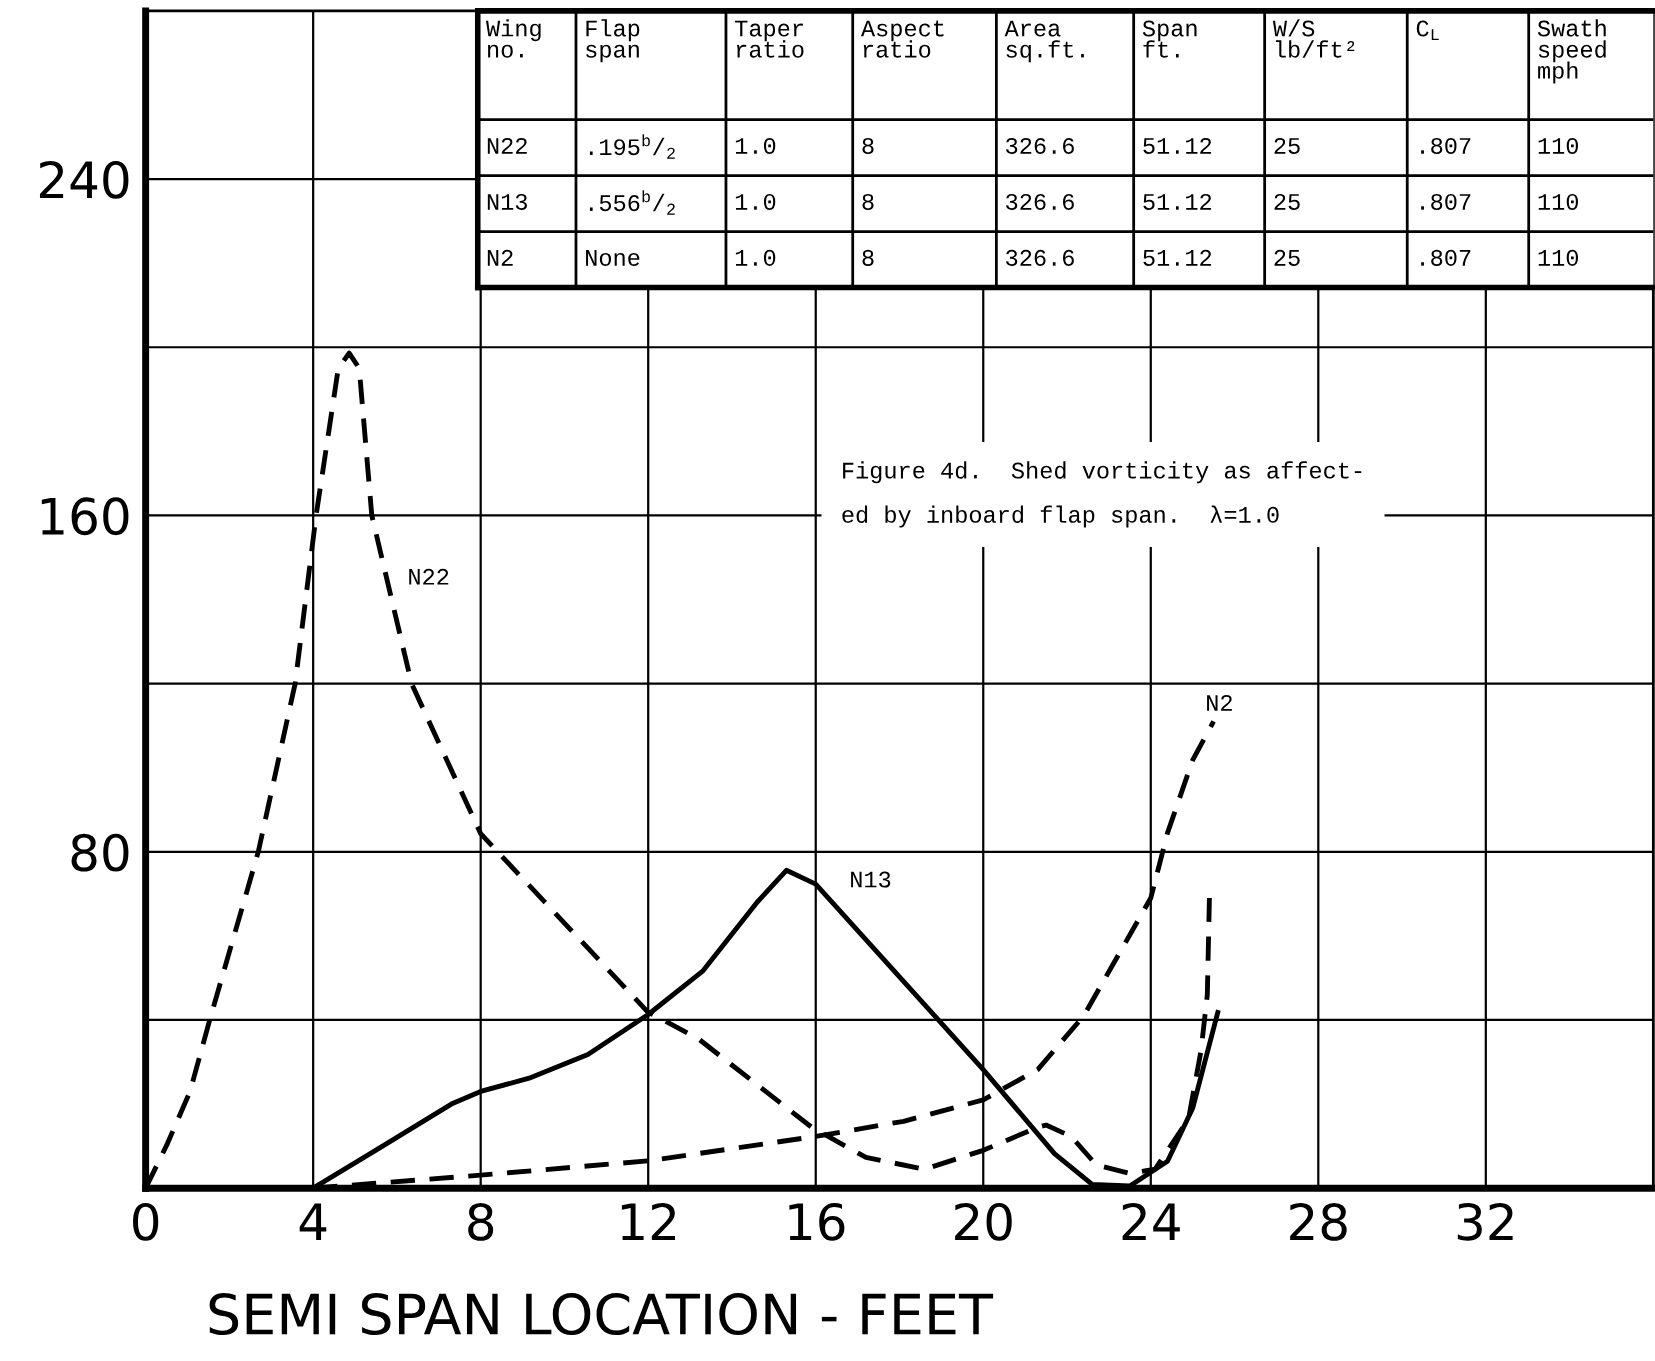 This screenshot has width=1655, height=1361. I want to click on annotation: Flap span, so click(613, 41).